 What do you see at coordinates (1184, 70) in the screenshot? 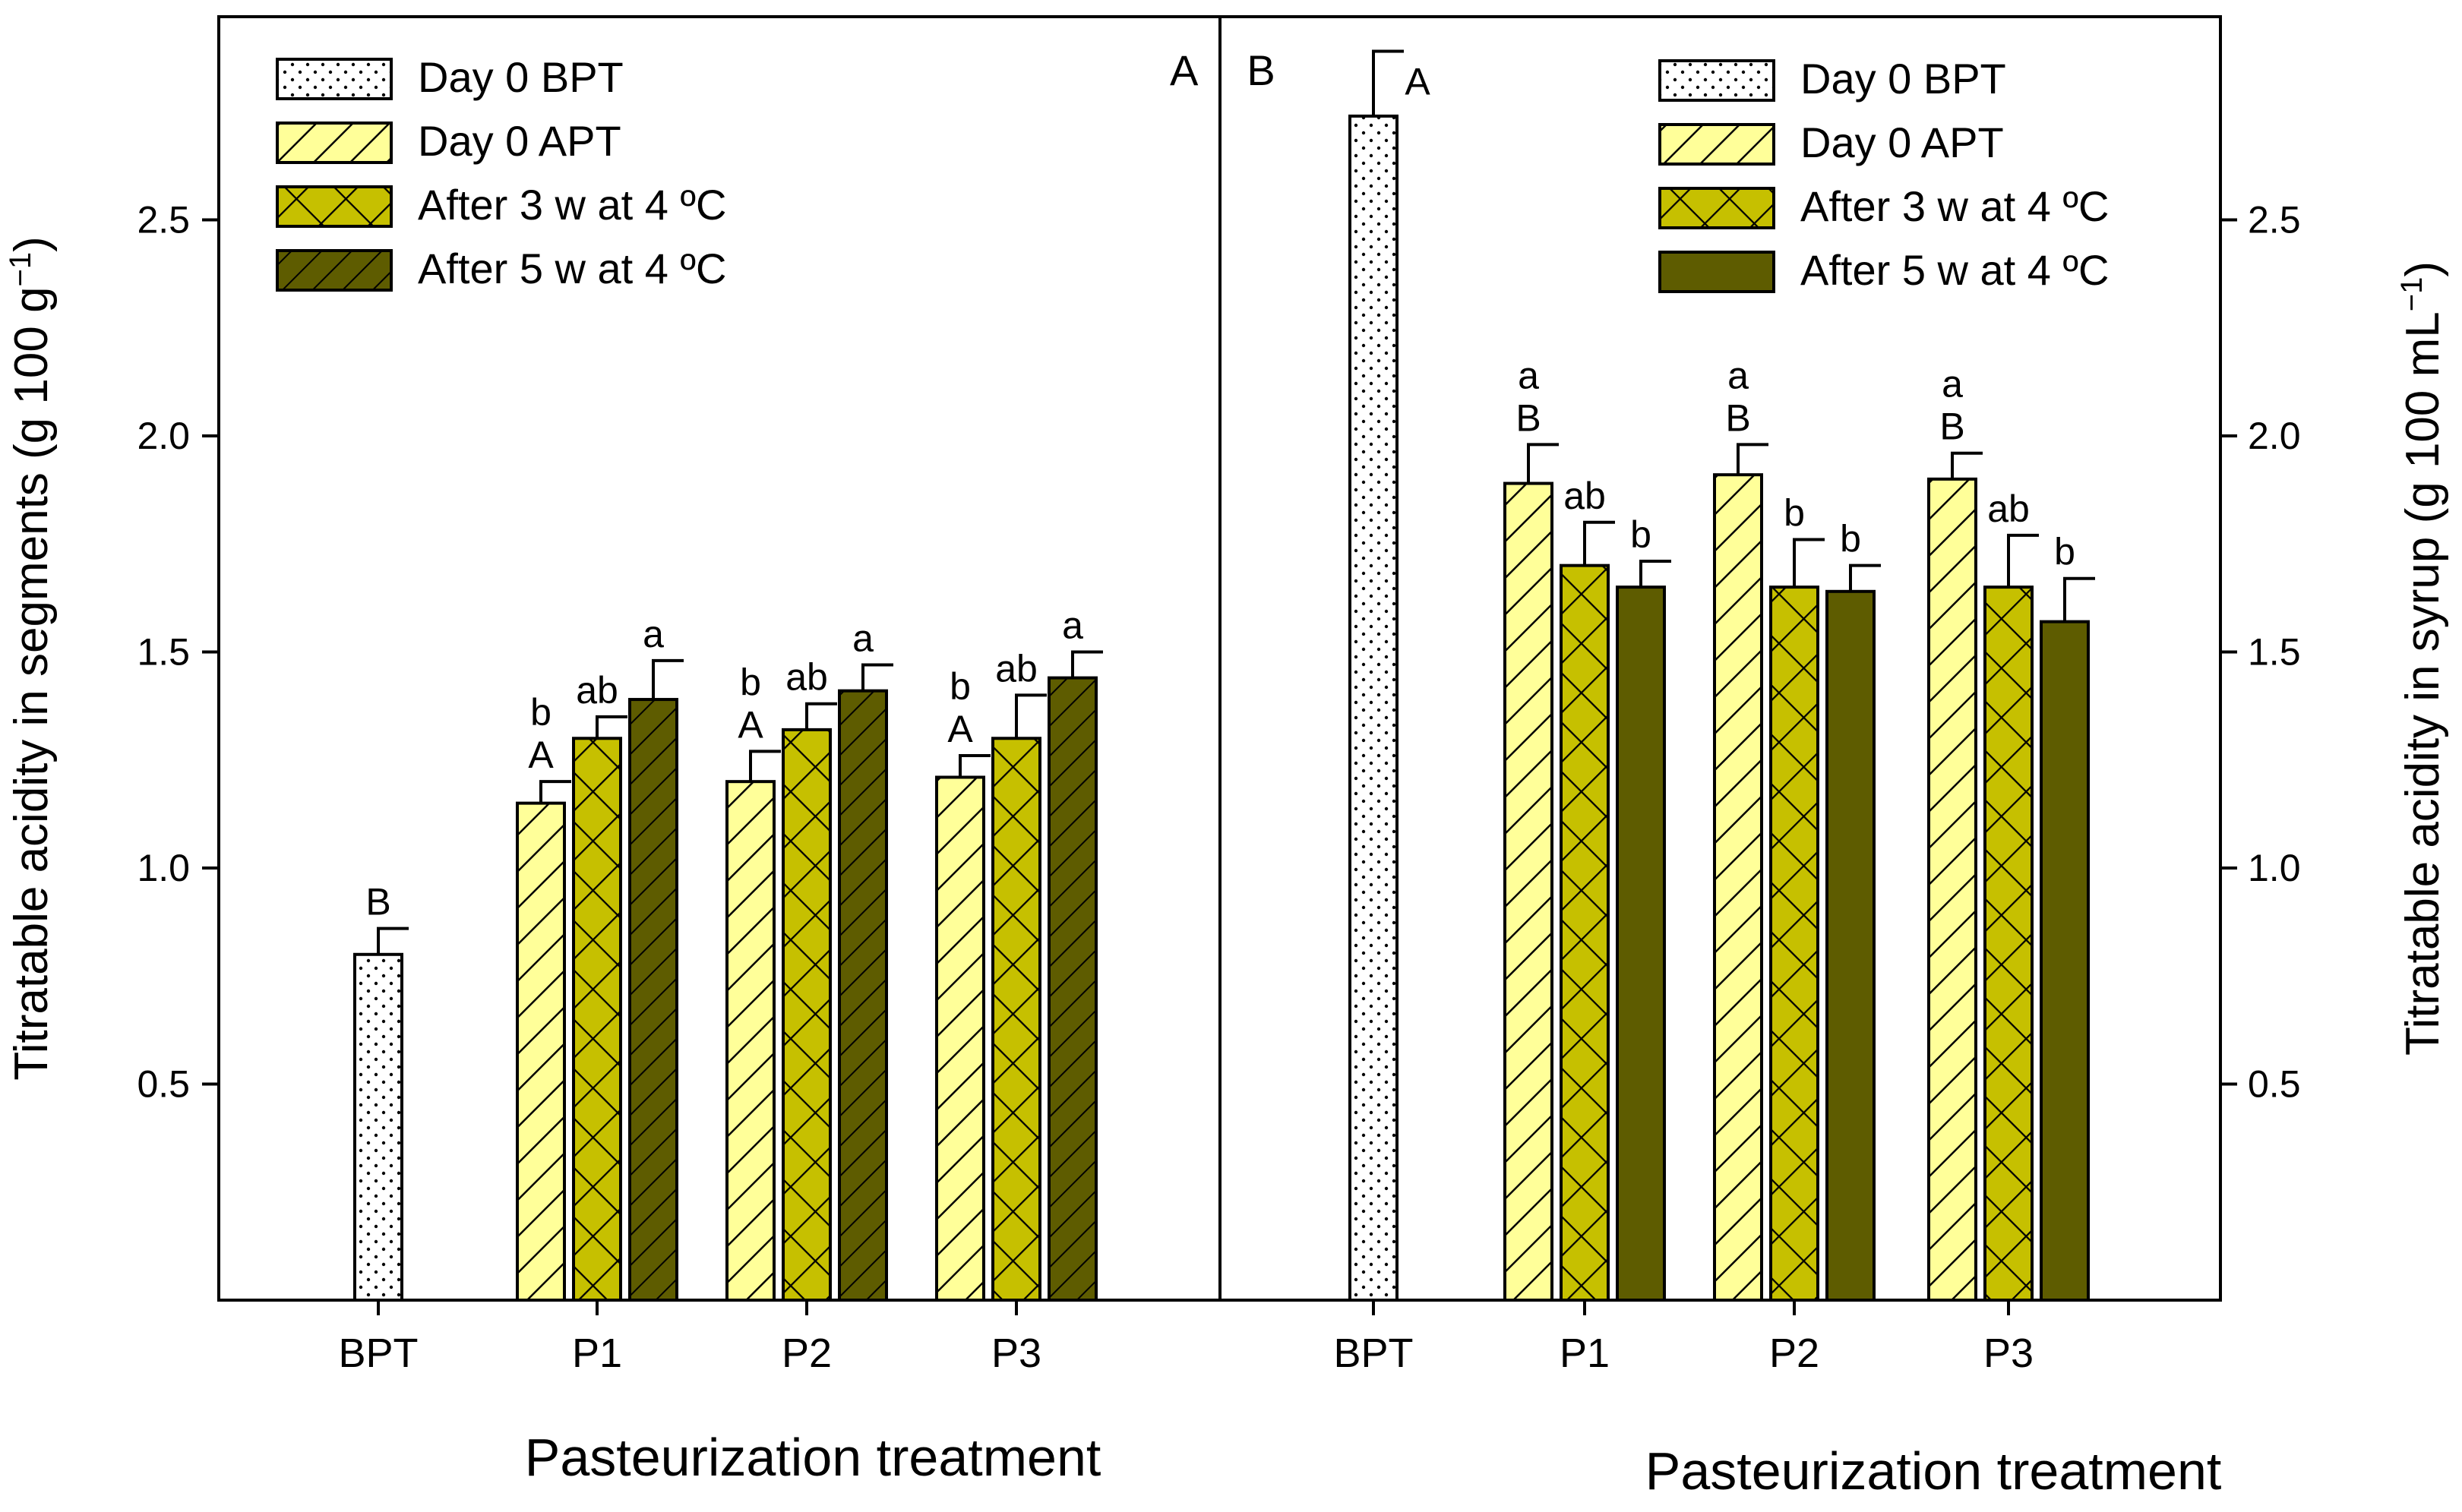
I see `panel-label: A` at bounding box center [1184, 70].